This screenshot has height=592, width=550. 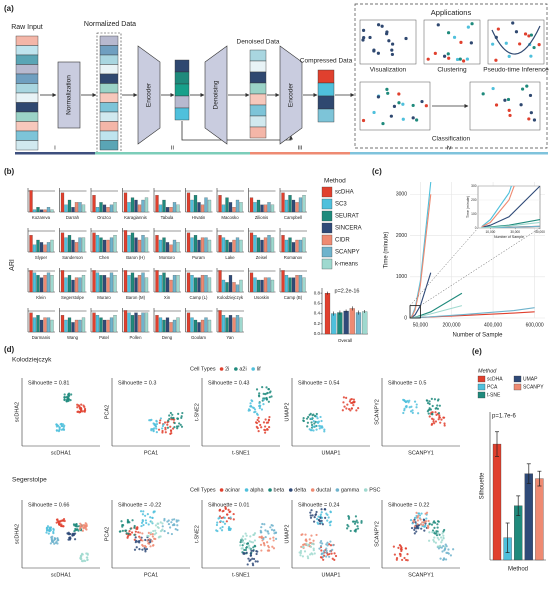 What do you see at coordinates (17, 534) in the screenshot?
I see `axis-title: scDHA2` at bounding box center [17, 534].